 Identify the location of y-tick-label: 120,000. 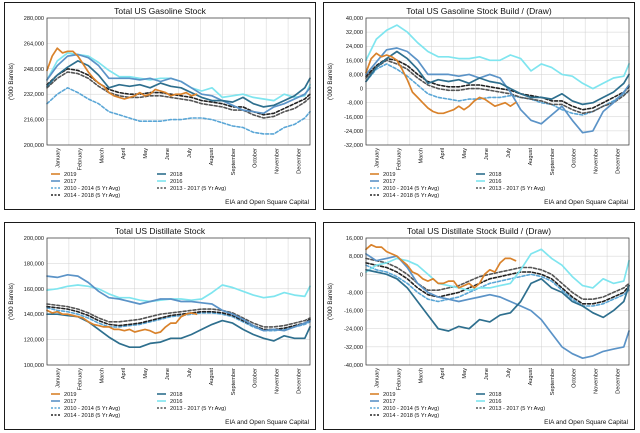
(34, 341).